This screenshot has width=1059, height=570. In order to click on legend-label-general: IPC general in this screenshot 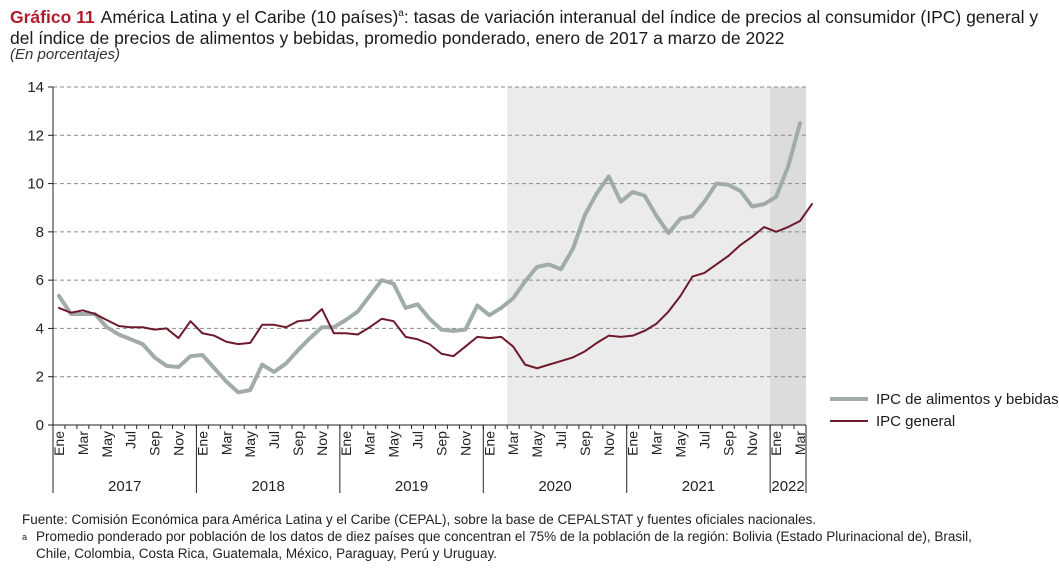, I will do `click(916, 421)`.